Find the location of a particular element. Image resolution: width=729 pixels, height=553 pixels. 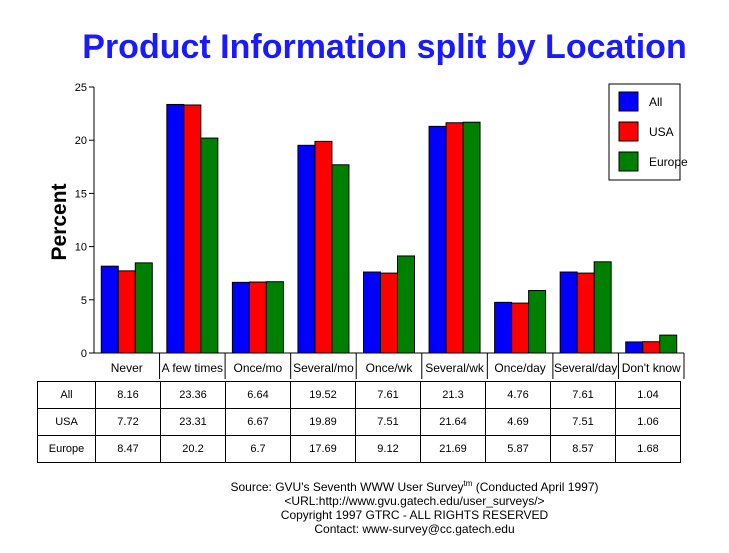

table-cell: 21.3 is located at coordinates (453, 395).